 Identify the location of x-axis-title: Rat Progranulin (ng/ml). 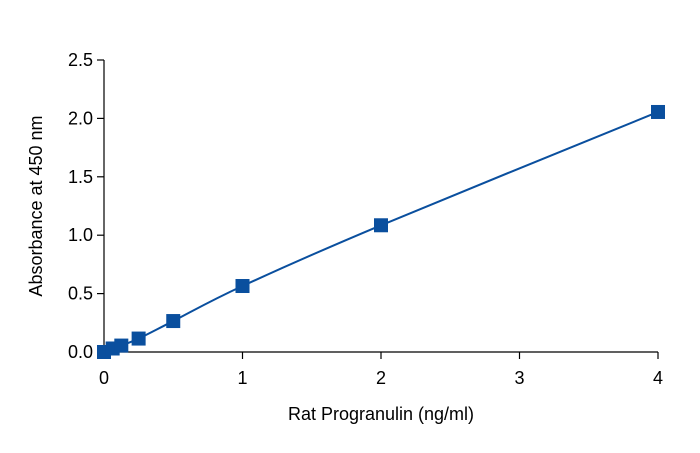
(381, 414).